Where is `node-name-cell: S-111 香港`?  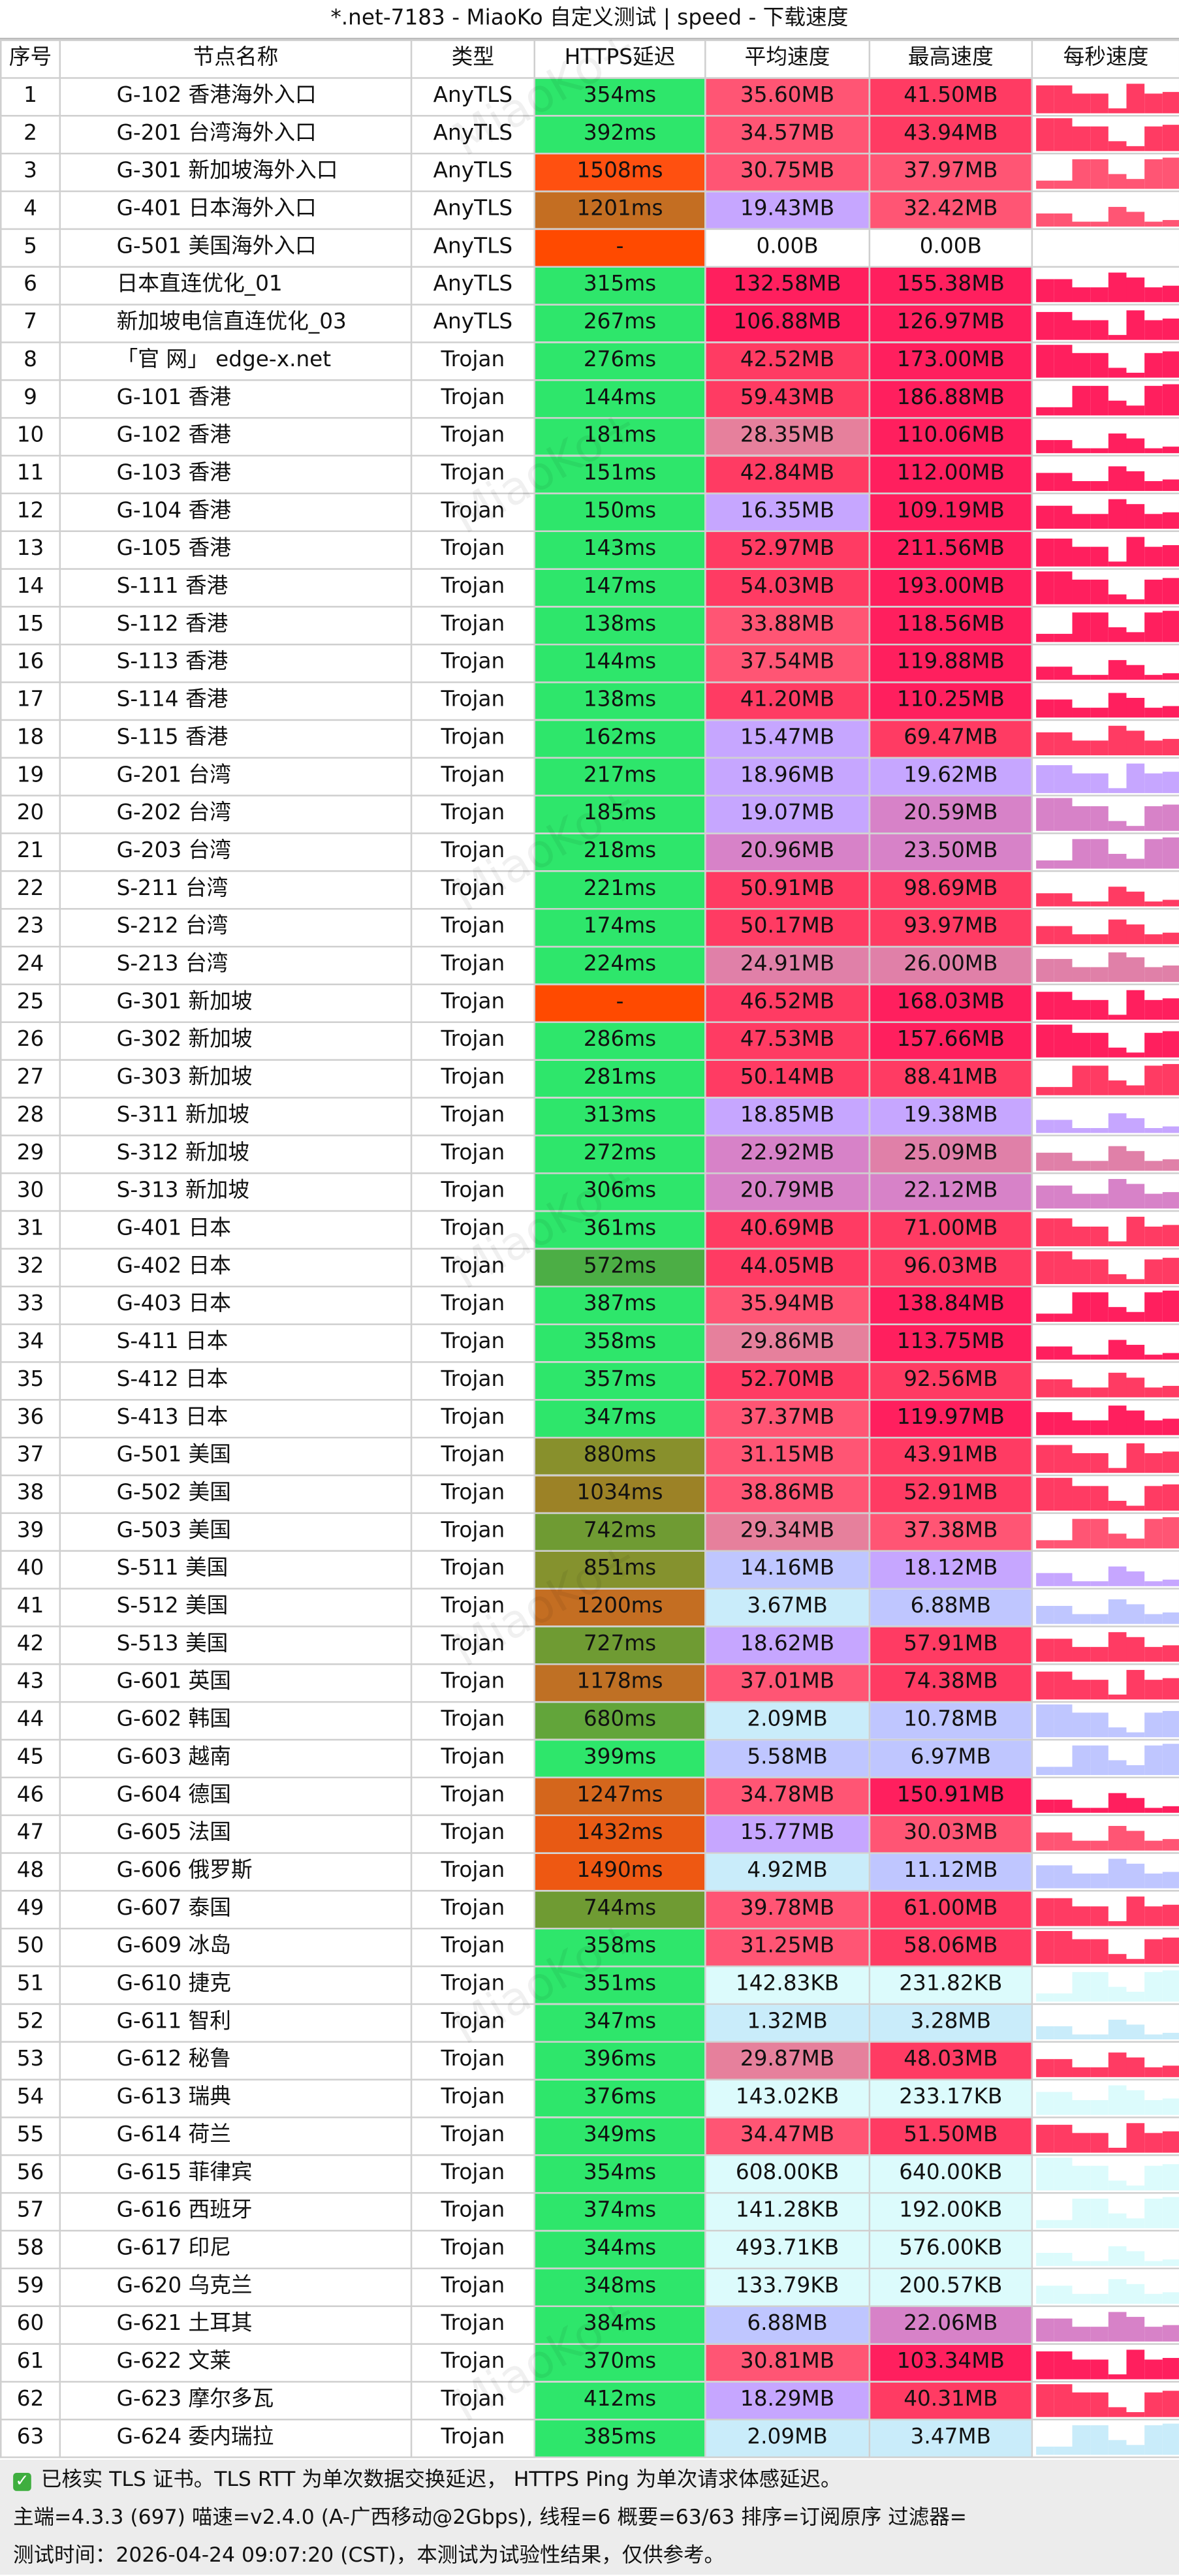
node-name-cell: S-111 香港 is located at coordinates (236, 588).